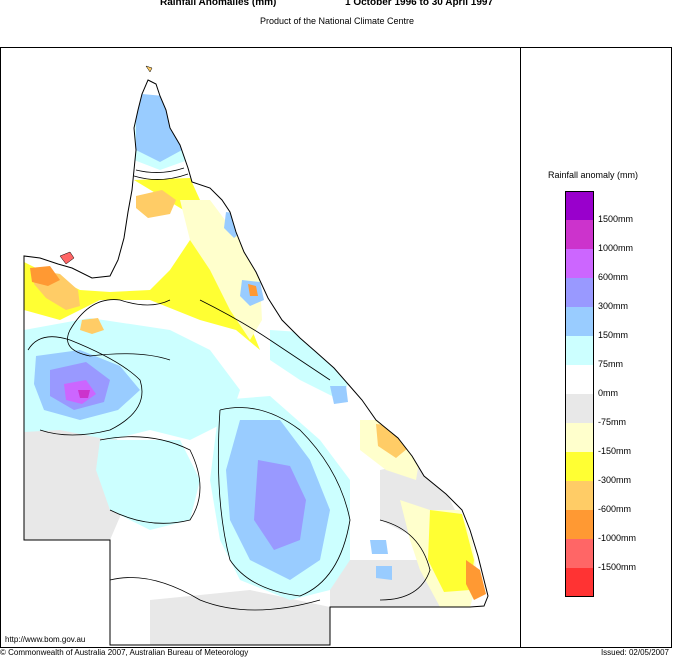 The image size is (674, 658). I want to click on legend-label: -300mm, so click(615, 480).